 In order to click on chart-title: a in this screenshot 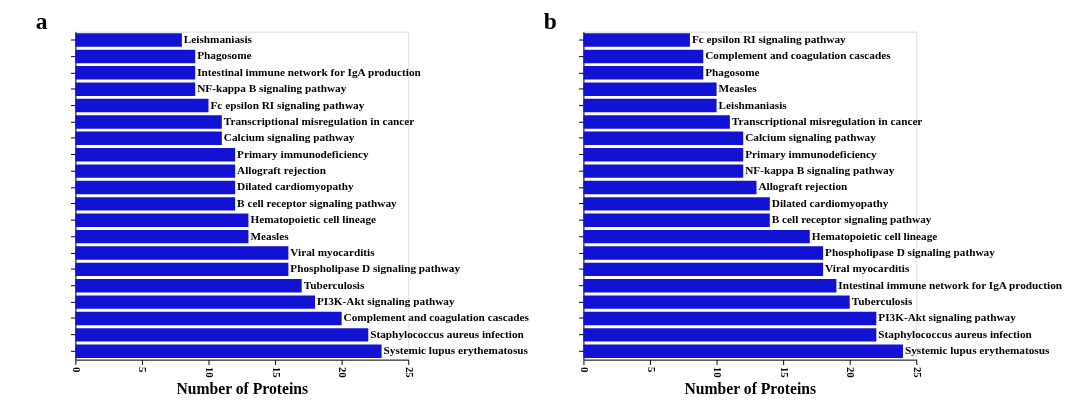, I will do `click(41, 20)`.